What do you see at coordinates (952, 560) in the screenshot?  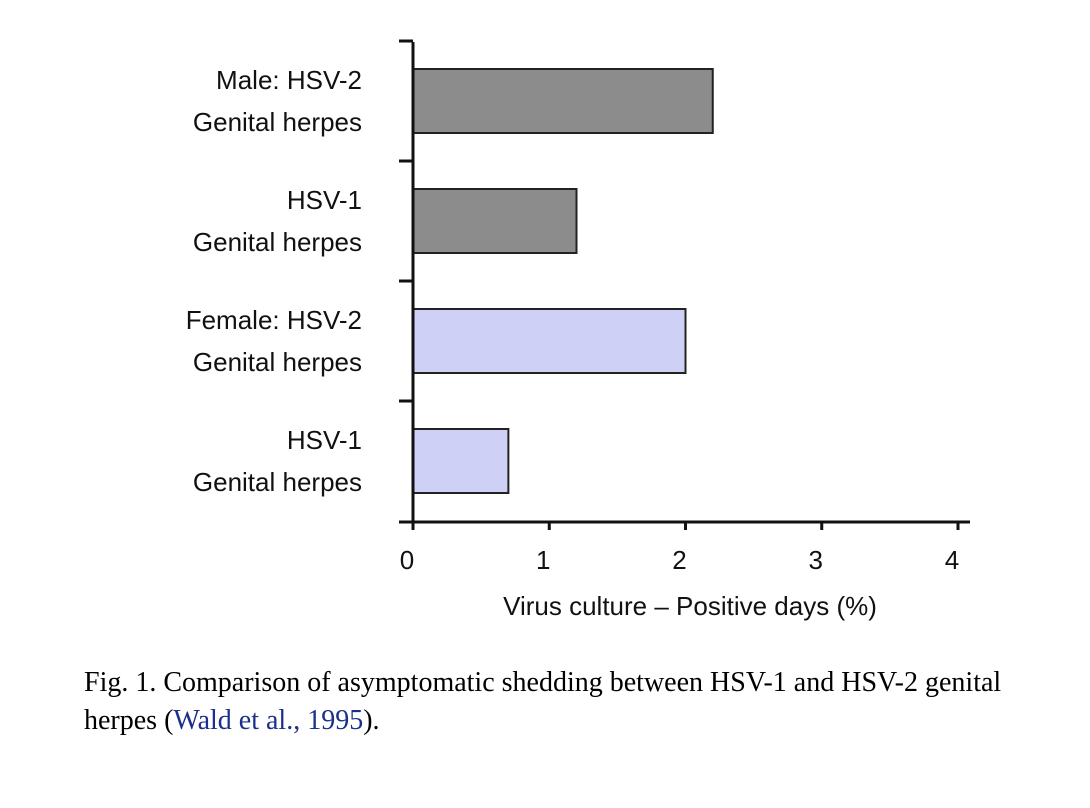 I see `x-tick-label-4: 4` at bounding box center [952, 560].